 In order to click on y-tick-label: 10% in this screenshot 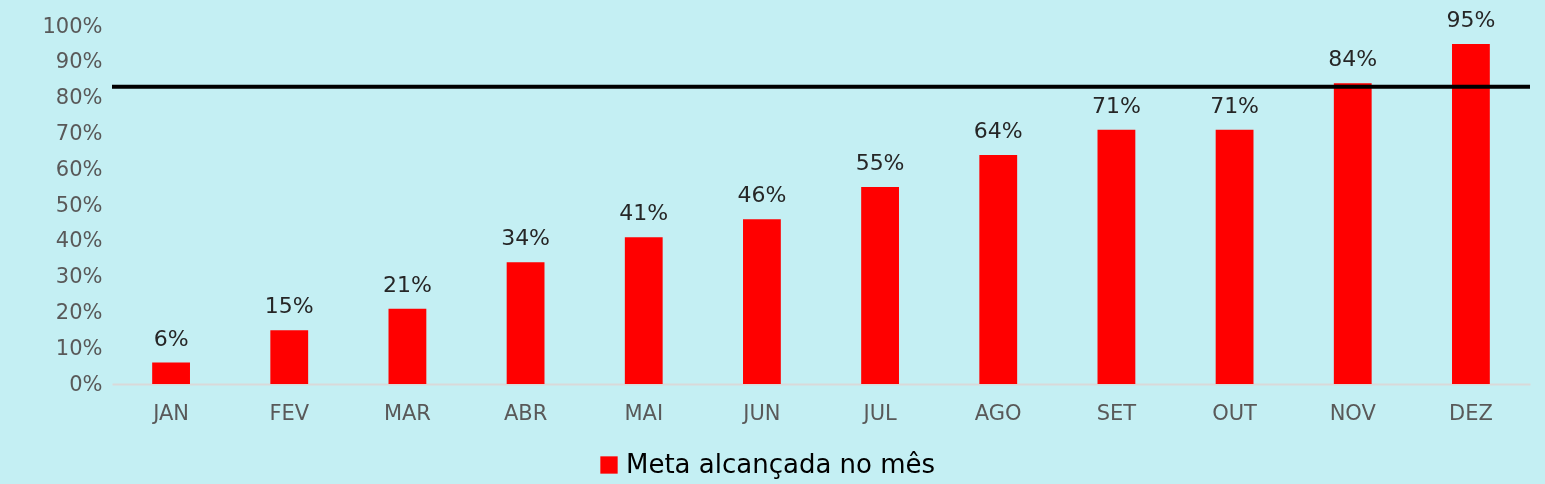, I will do `click(79, 347)`.